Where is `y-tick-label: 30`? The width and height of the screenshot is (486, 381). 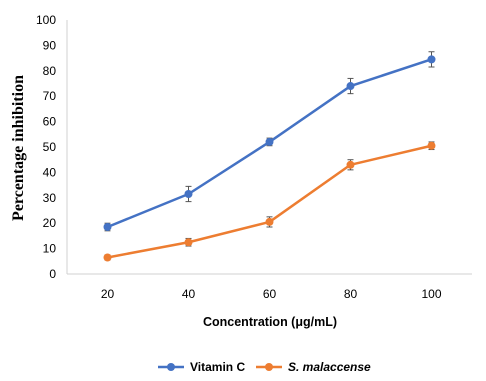
y-tick-label: 30 is located at coordinates (50, 198).